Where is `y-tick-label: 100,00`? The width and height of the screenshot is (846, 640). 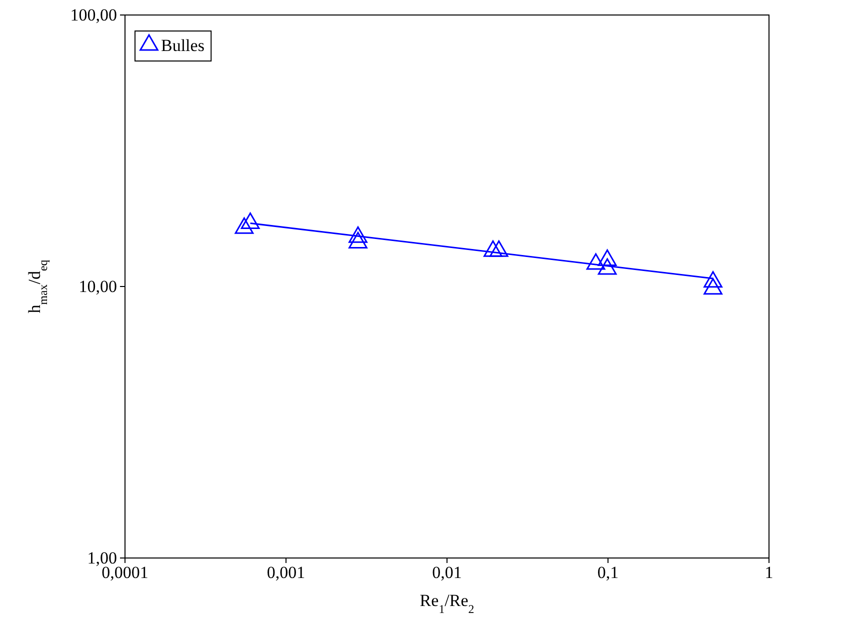
y-tick-label: 100,00 is located at coordinates (93, 14).